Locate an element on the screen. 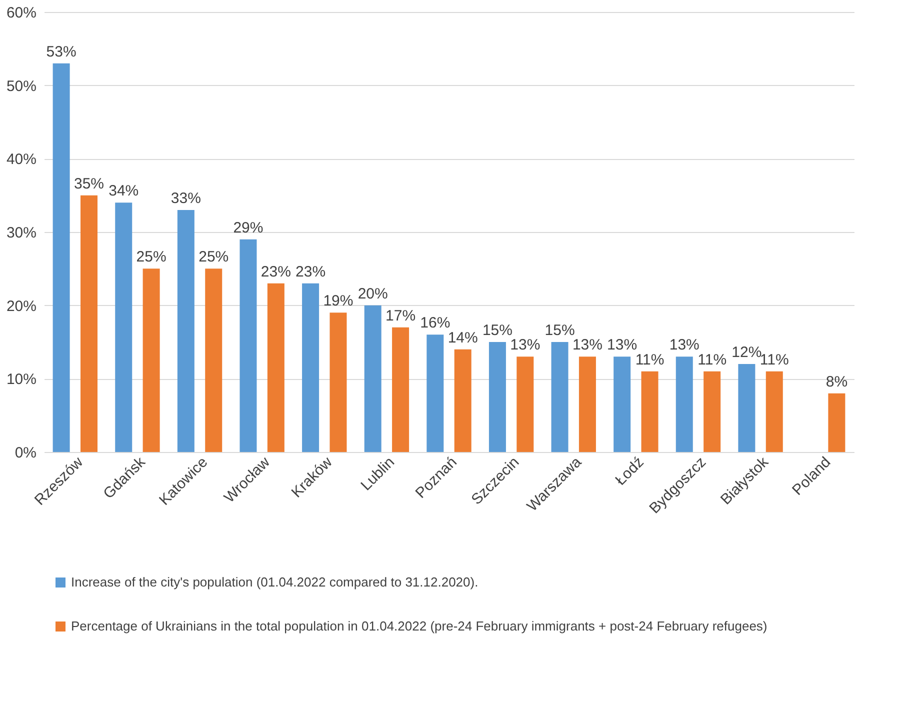 The width and height of the screenshot is (905, 726). legend-label: Increase of the city's population (01.04.2022 compared to 31.12.2020). is located at coordinates (274, 582).